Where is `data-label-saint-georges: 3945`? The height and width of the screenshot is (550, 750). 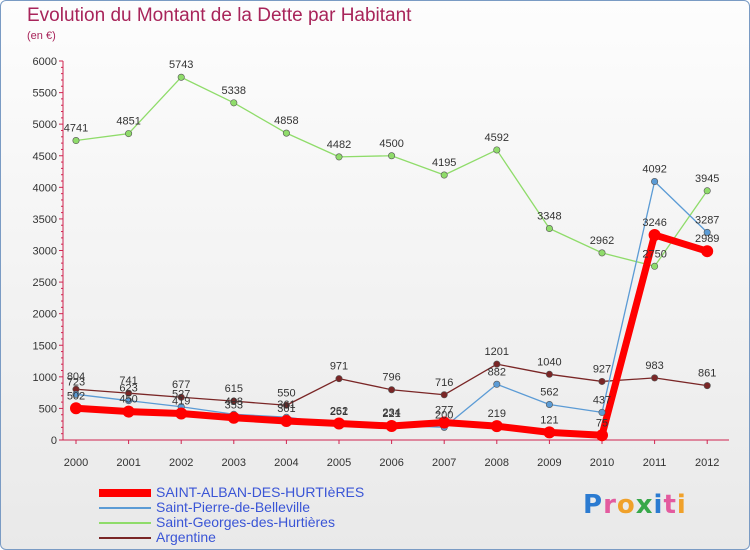 data-label-saint-georges: 3945 is located at coordinates (707, 179).